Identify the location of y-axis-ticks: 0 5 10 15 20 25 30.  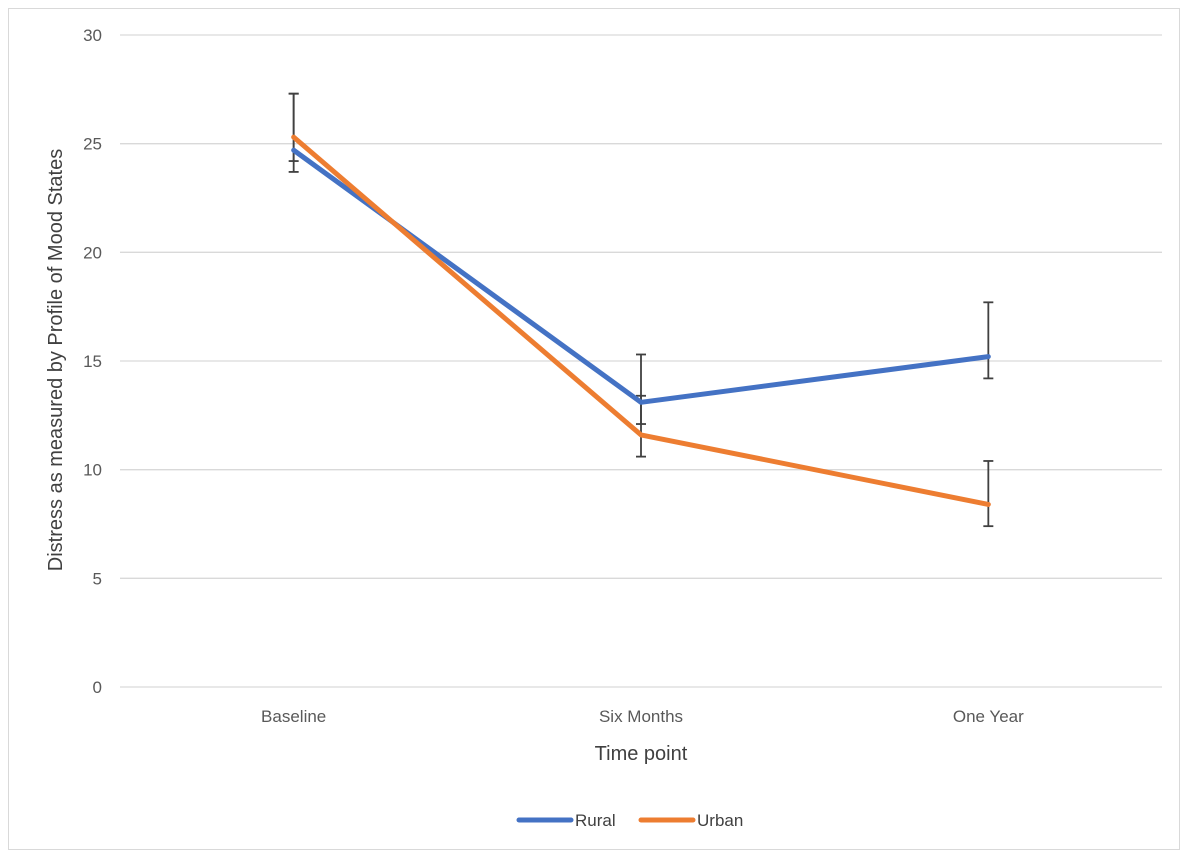
(92, 361).